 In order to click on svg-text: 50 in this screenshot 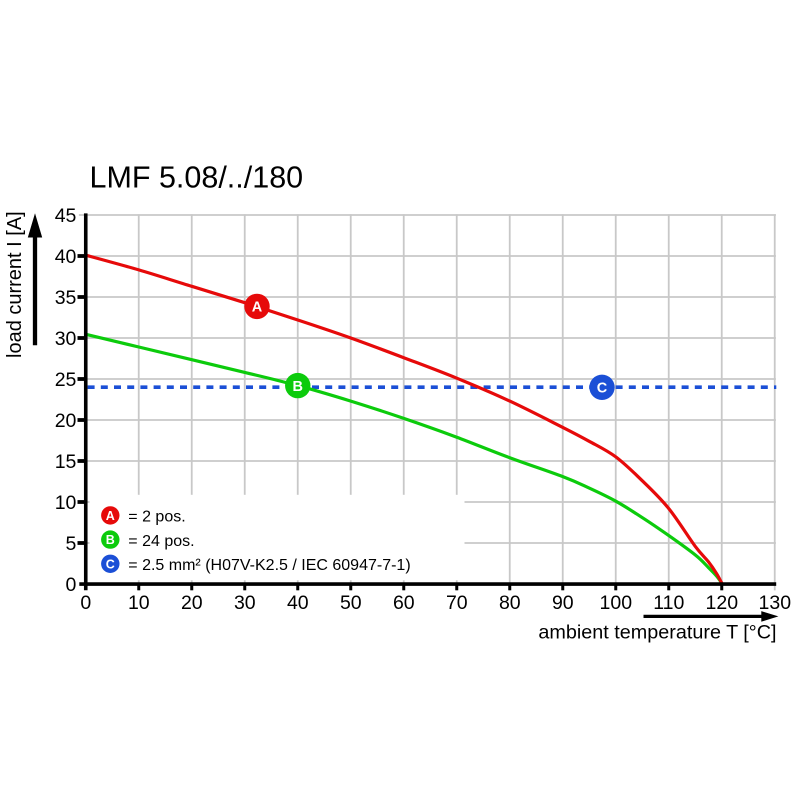, I will do `click(351, 603)`.